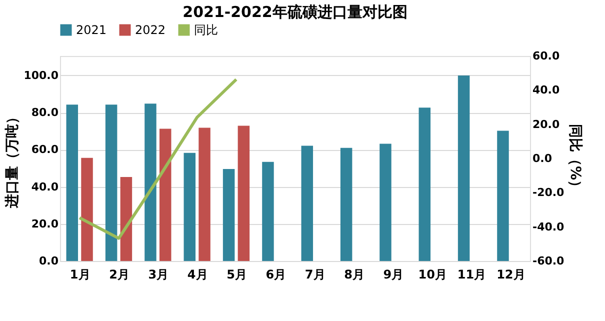 The height and width of the screenshot is (321, 605). Describe the element at coordinates (119, 275) in the screenshot. I see `x-tick-label: 2月` at that location.